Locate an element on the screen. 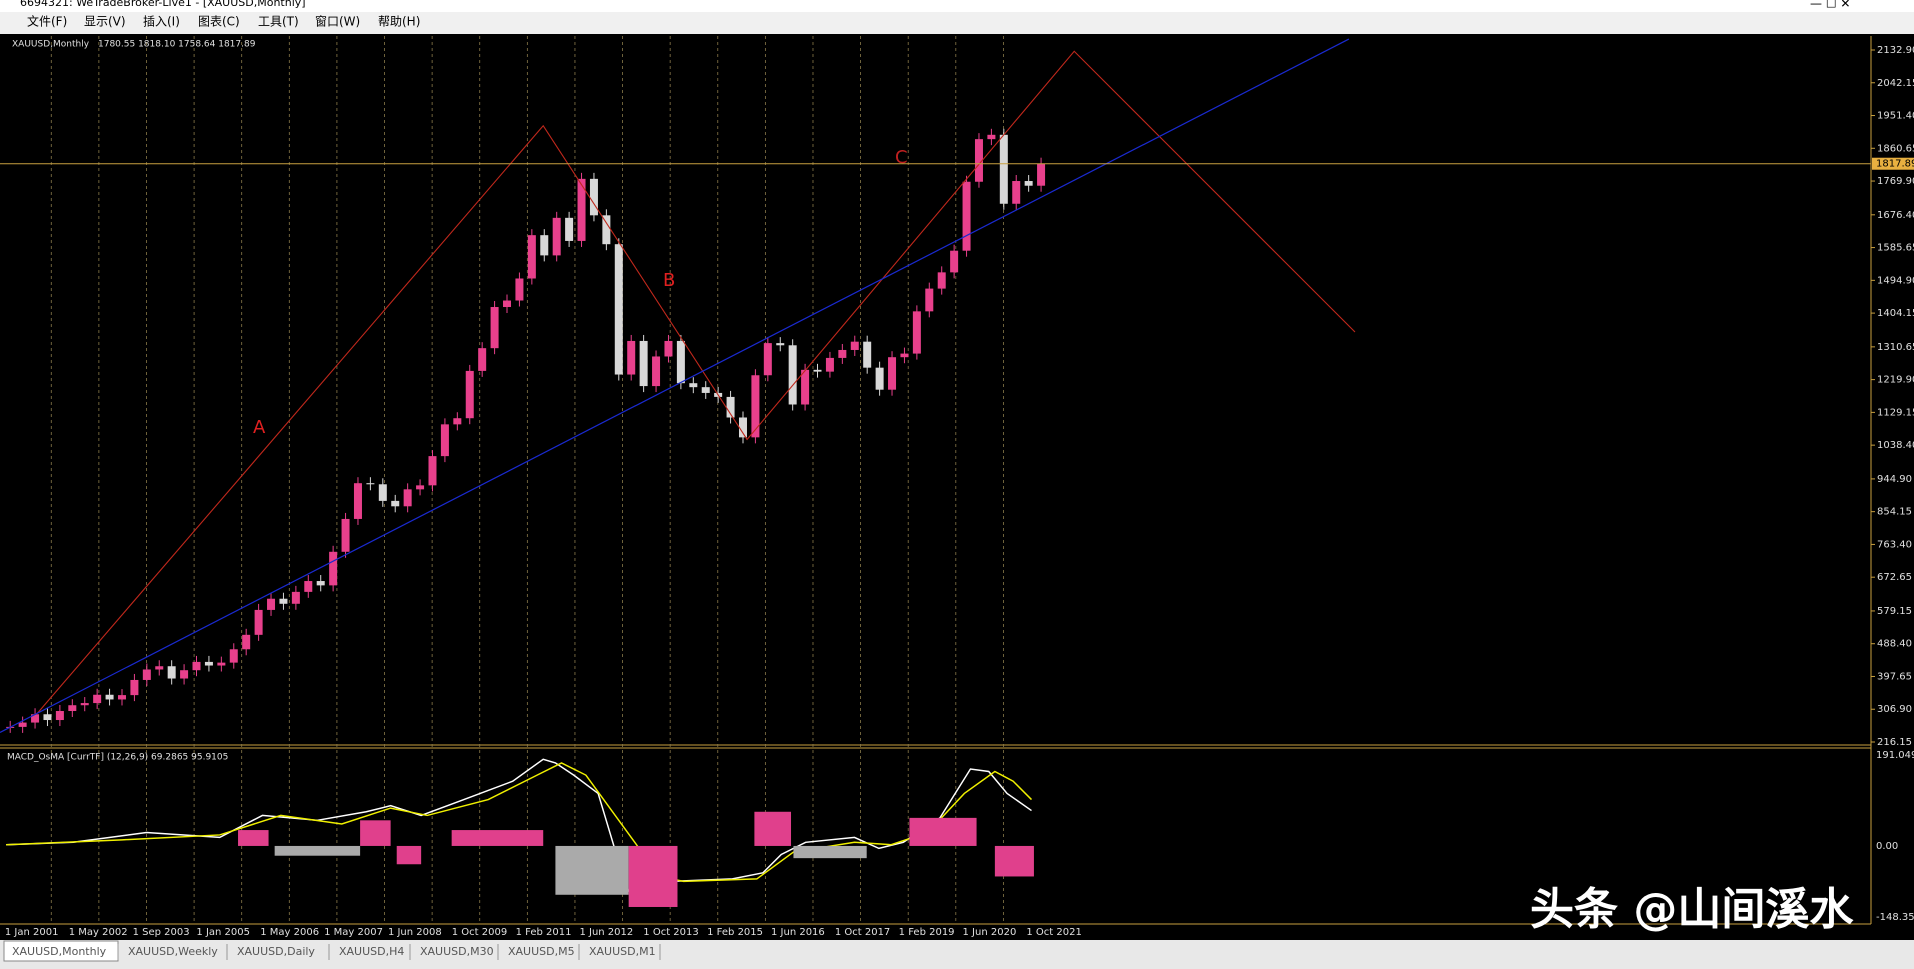 The image size is (1914, 969). price-tick-label: 1310.65 is located at coordinates (1895, 347).